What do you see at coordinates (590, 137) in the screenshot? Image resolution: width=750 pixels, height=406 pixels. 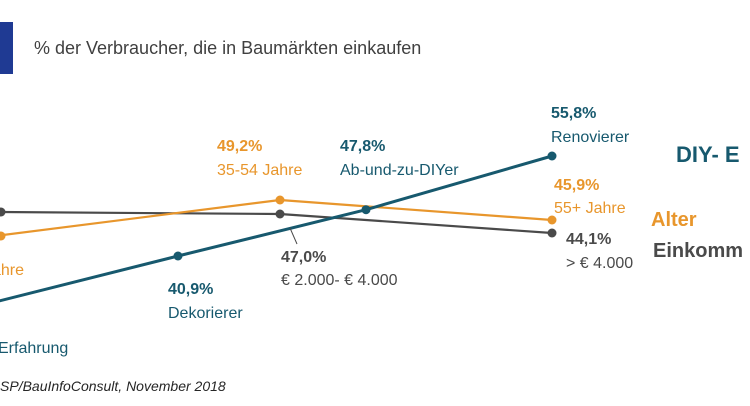 I see `data-label-category: Renovierer` at bounding box center [590, 137].